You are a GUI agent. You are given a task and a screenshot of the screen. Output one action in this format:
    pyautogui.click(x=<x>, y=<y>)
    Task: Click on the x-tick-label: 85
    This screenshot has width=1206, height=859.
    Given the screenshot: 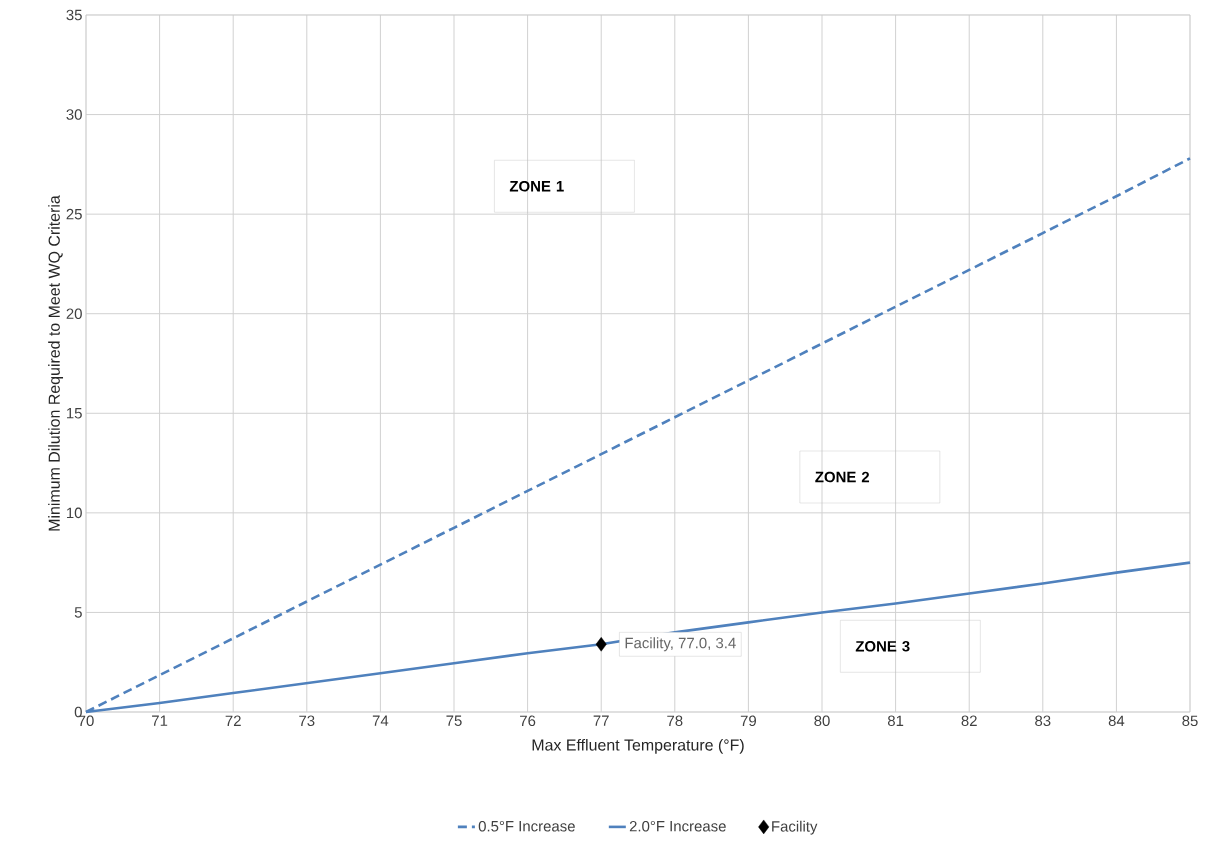 What is the action you would take?
    pyautogui.click(x=1190, y=721)
    